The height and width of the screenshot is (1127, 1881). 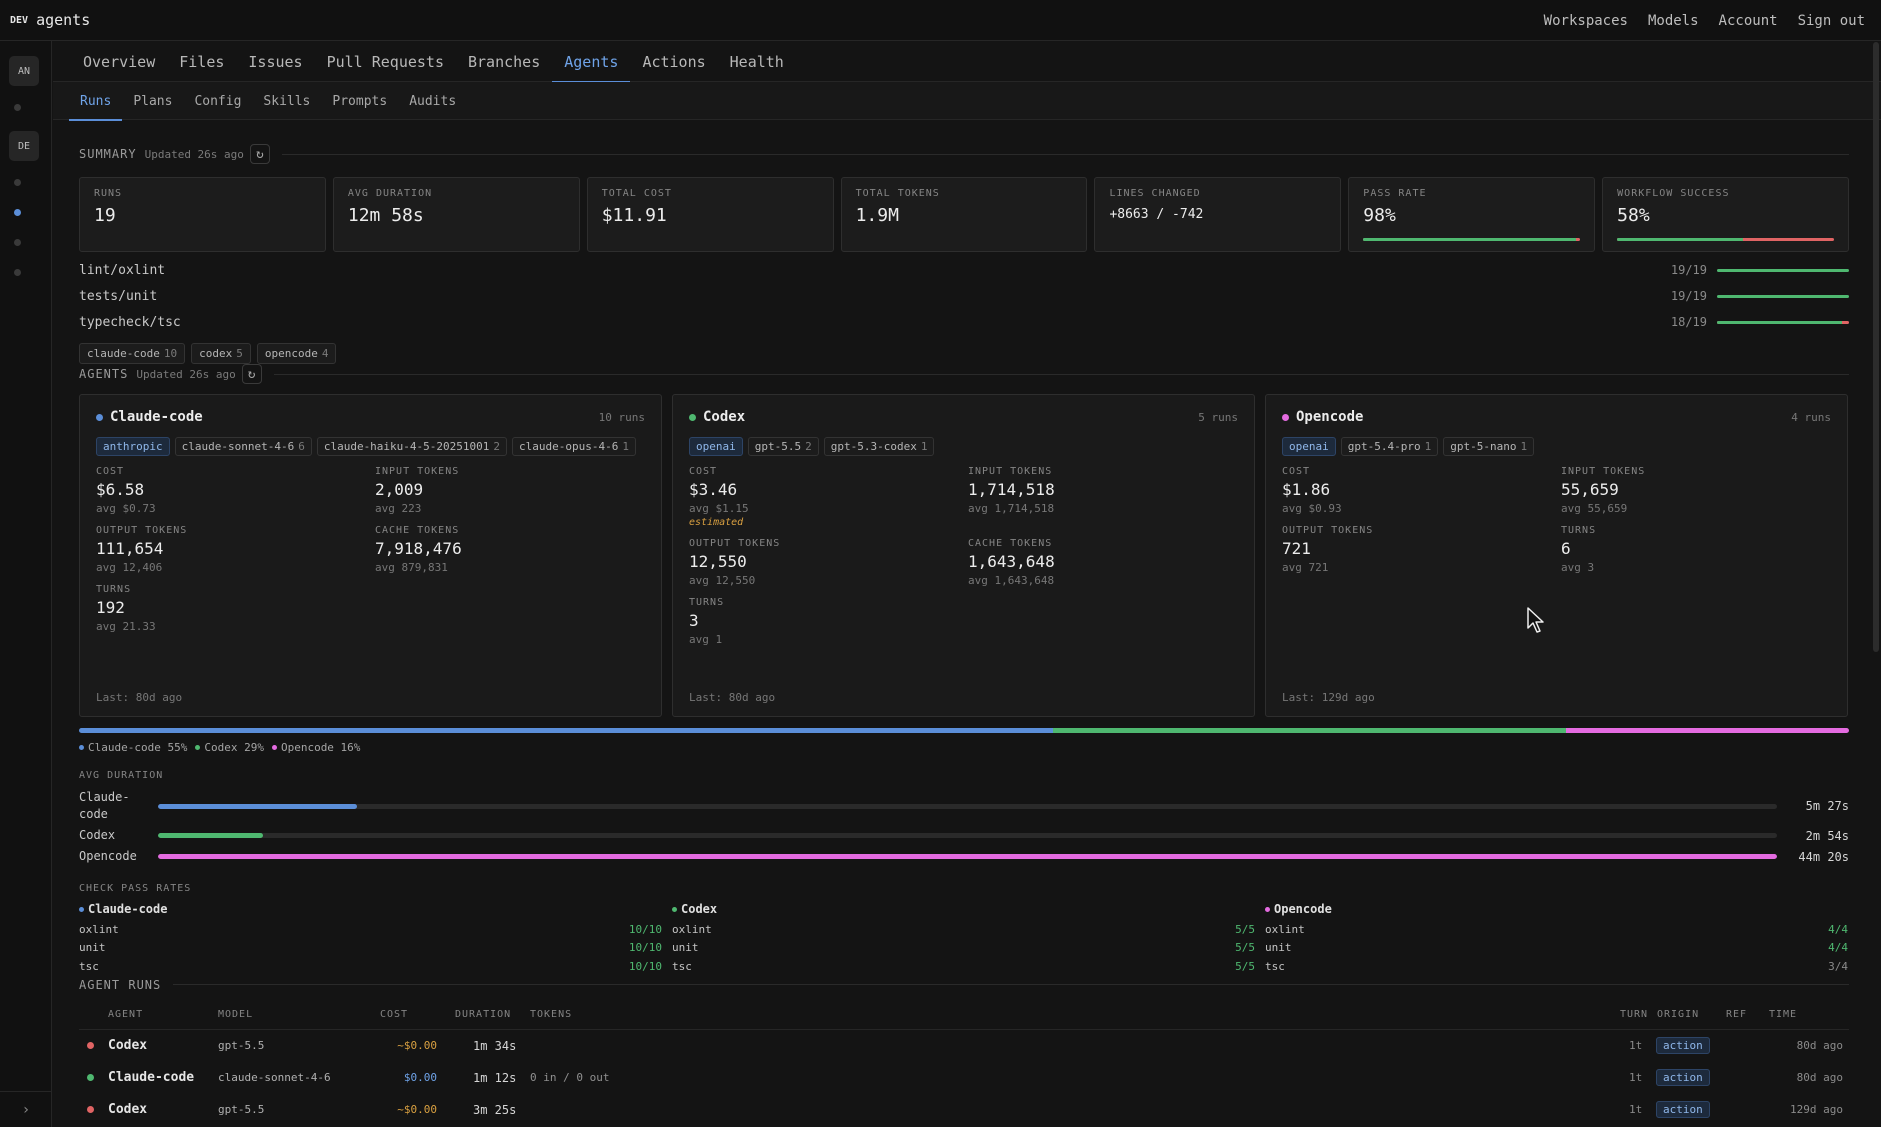 I want to click on tab-branches: Branches, so click(x=504, y=61).